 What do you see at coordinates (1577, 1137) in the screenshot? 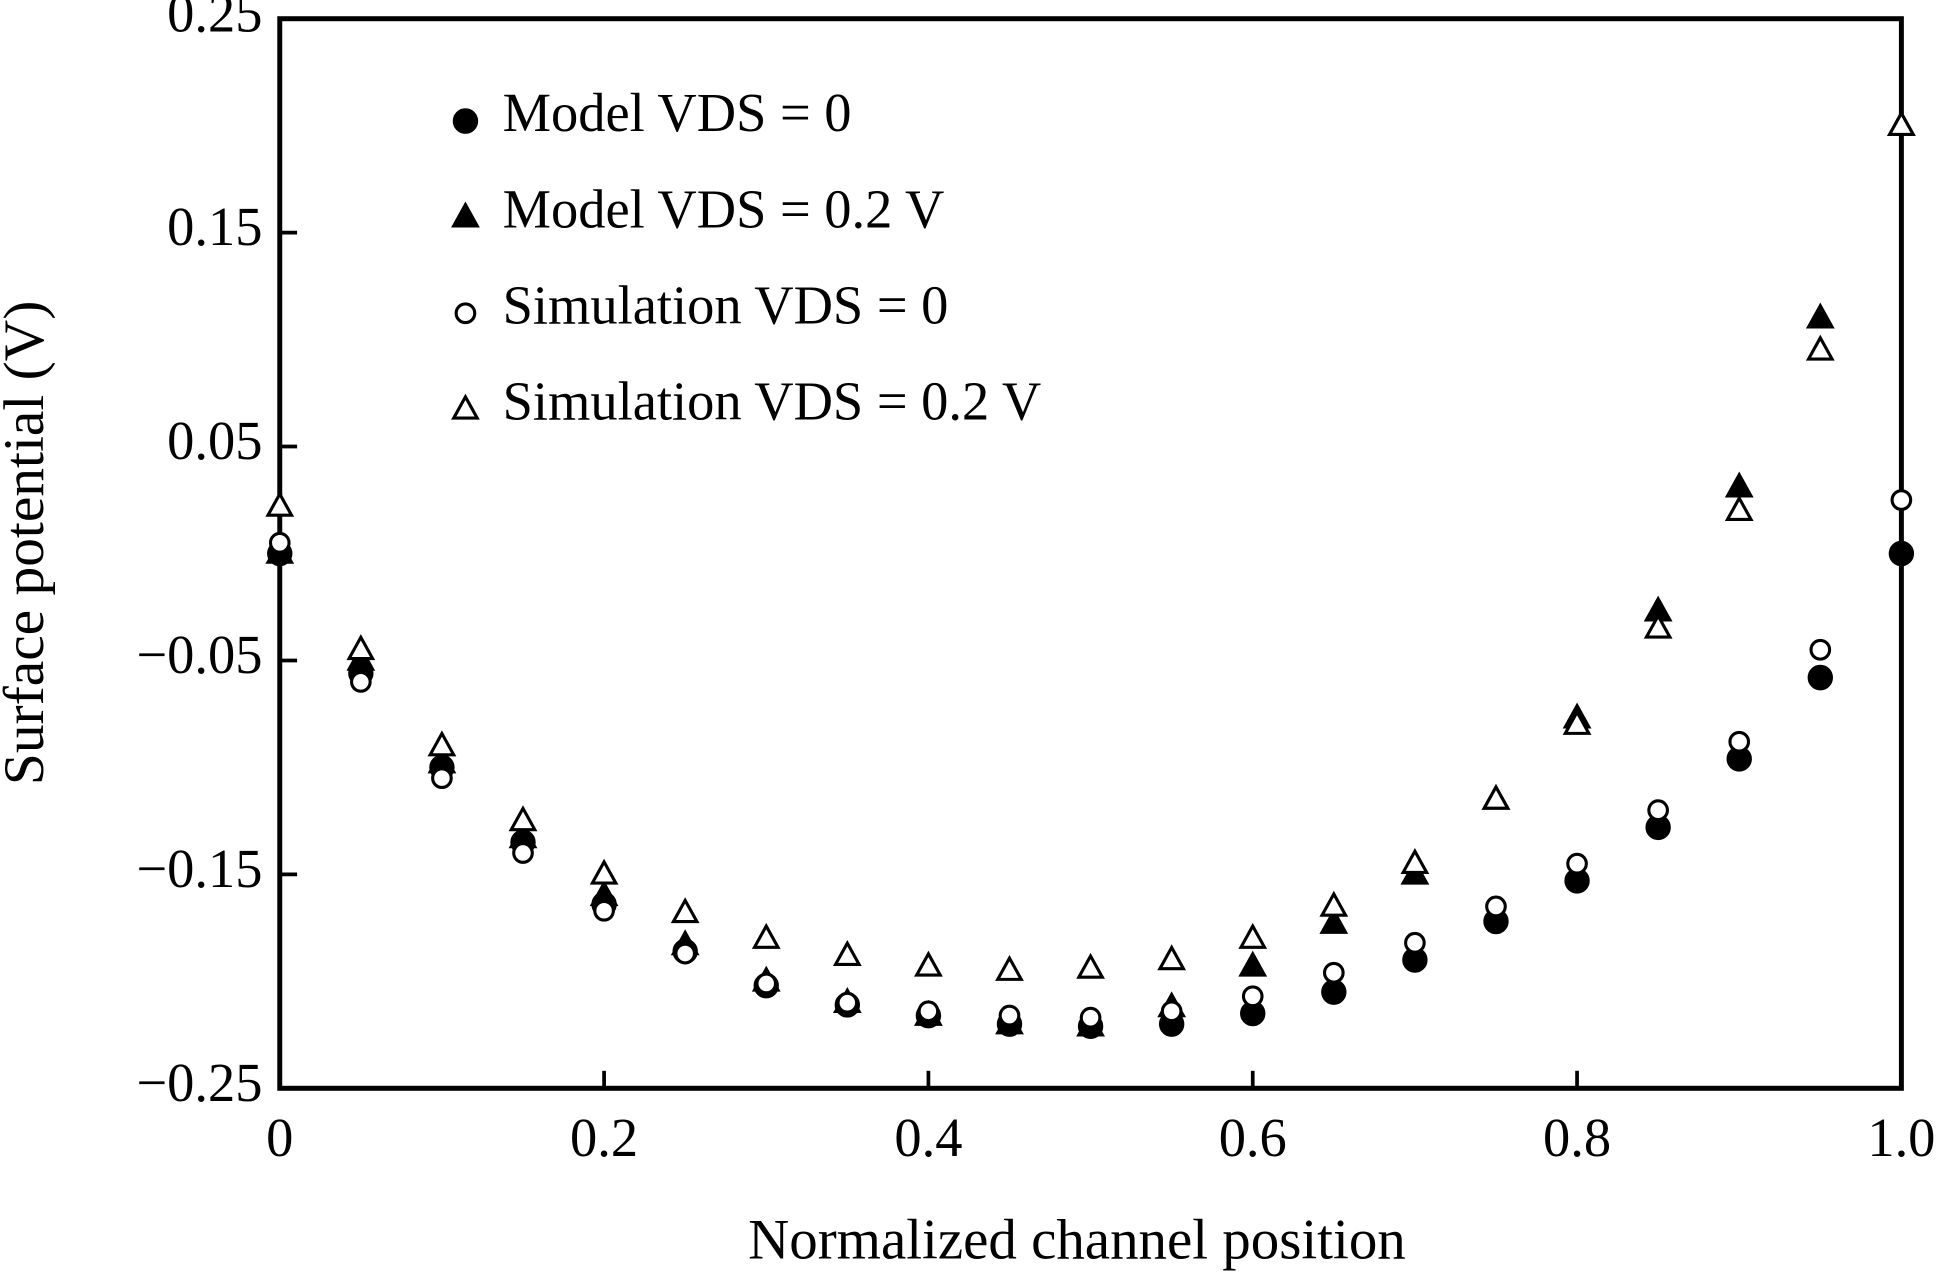
I see `x-tick-label: 0.8` at bounding box center [1577, 1137].